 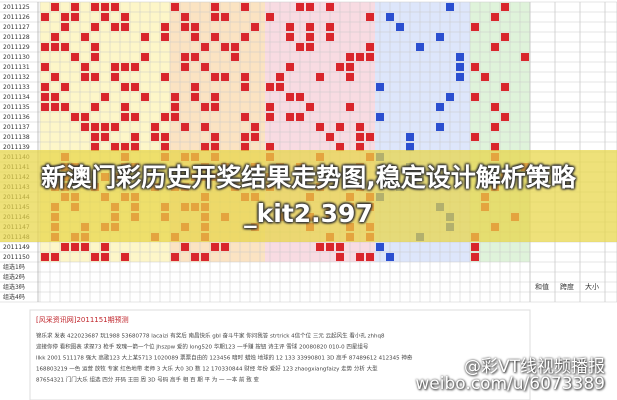 I want to click on row-label: 2011138, so click(x=16, y=137).